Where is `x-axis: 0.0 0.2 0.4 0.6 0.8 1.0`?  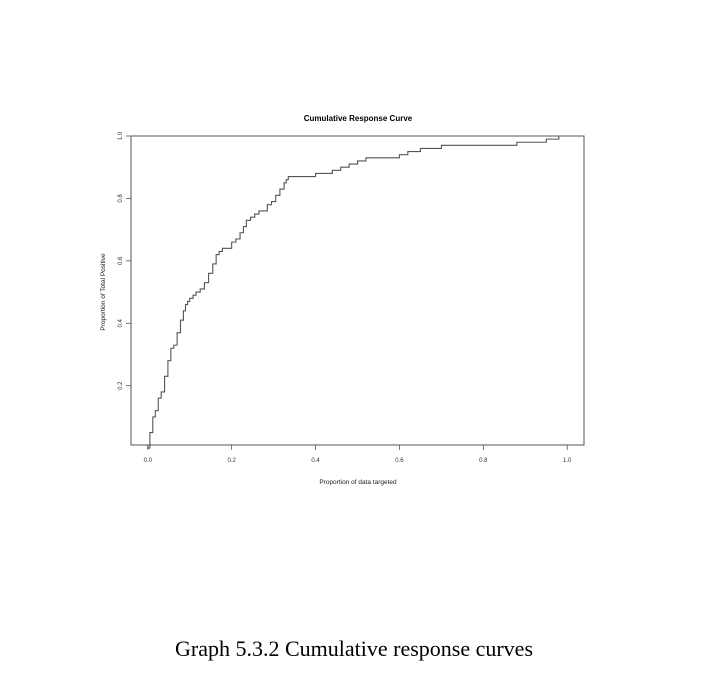
x-axis: 0.0 0.2 0.4 0.6 0.8 1.0 is located at coordinates (358, 454).